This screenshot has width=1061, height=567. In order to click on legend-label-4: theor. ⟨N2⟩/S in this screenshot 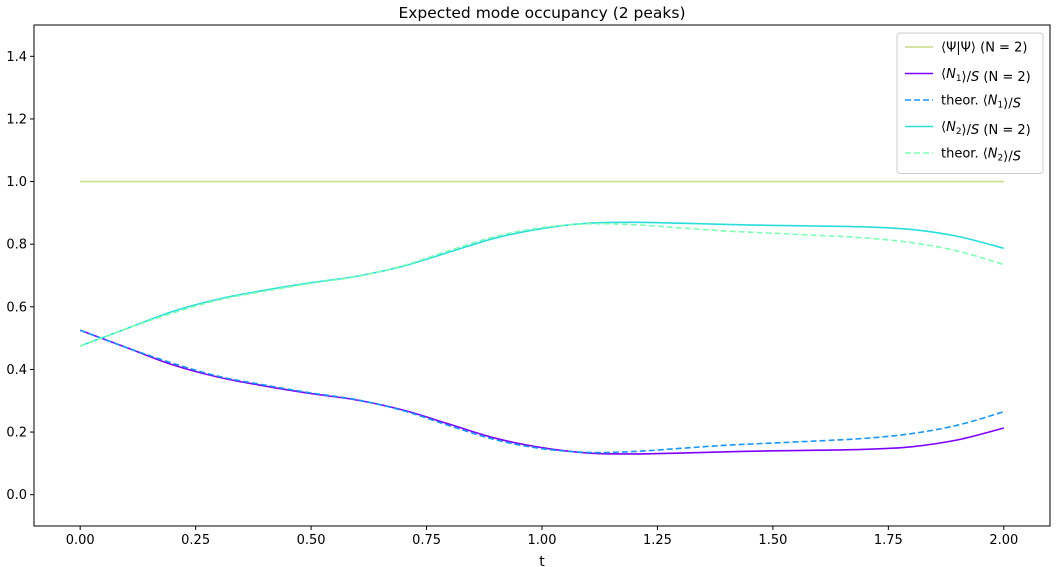, I will do `click(981, 156)`.